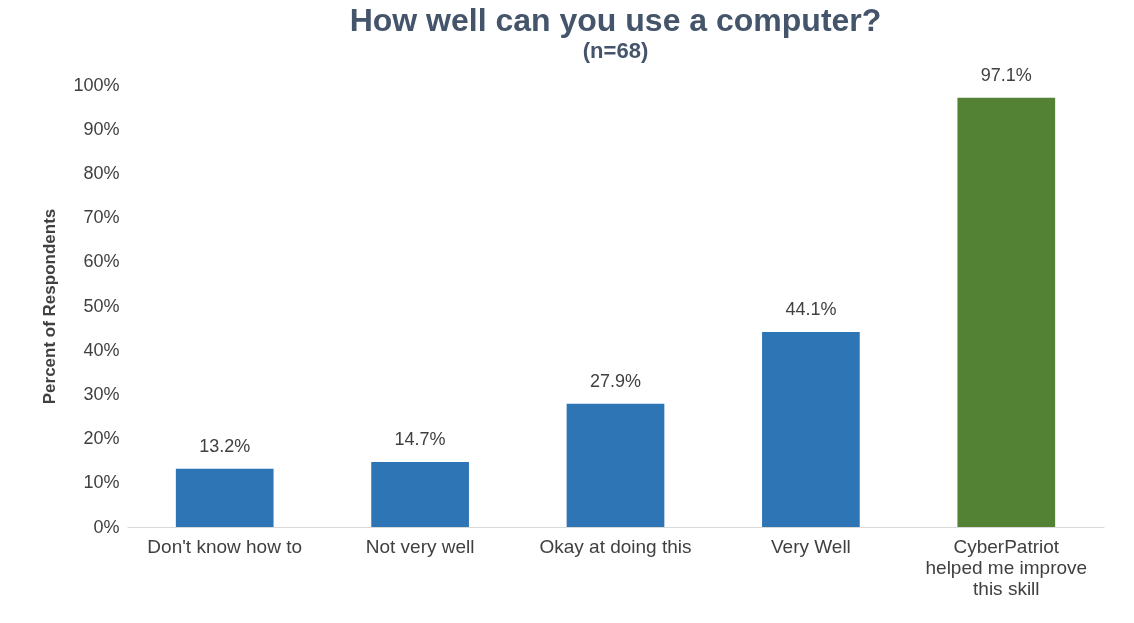 The width and height of the screenshot is (1134, 623). What do you see at coordinates (615, 50) in the screenshot?
I see `chart-subtitle: (n=68)` at bounding box center [615, 50].